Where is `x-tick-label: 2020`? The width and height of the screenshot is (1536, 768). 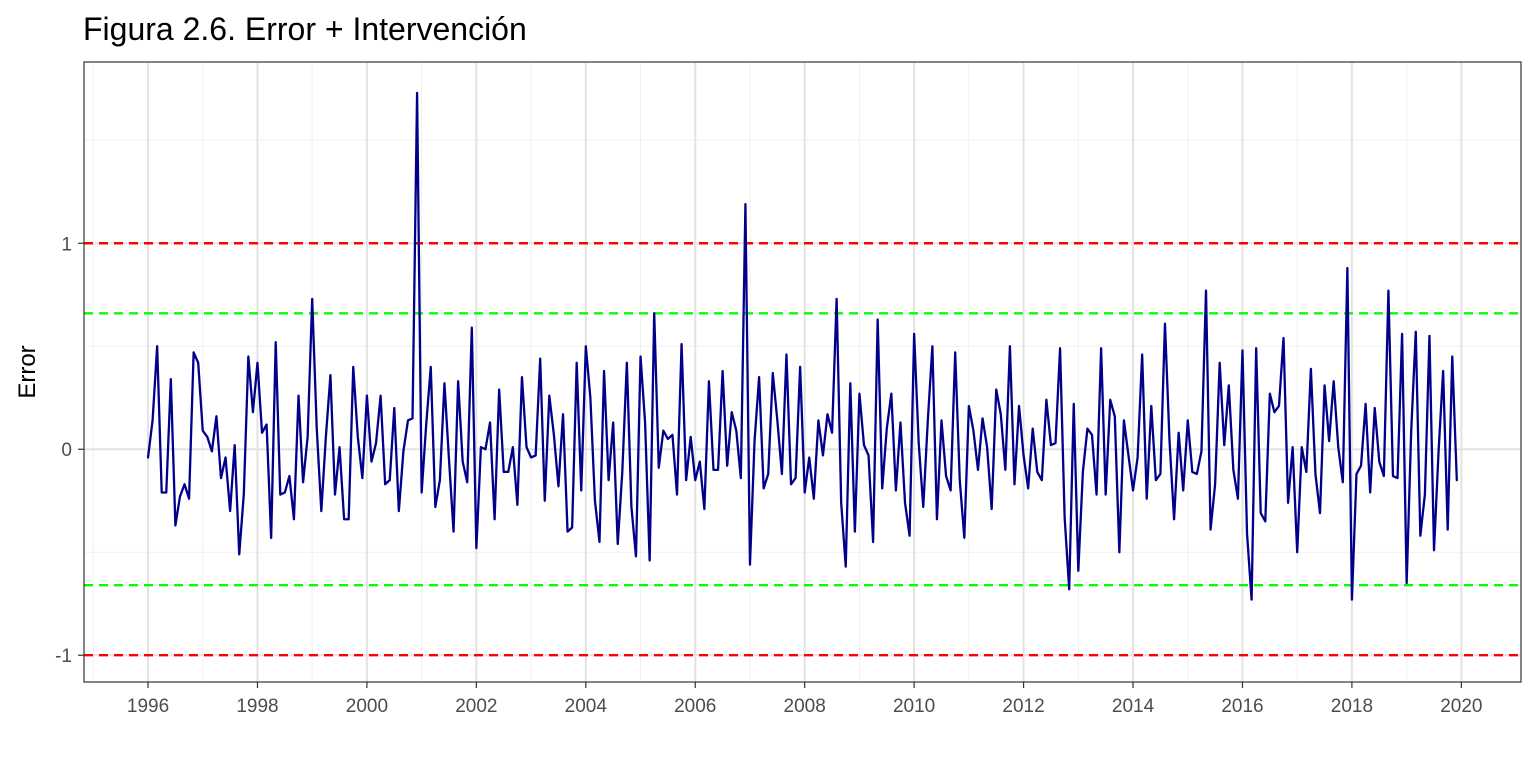 x-tick-label: 2020 is located at coordinates (1461, 706).